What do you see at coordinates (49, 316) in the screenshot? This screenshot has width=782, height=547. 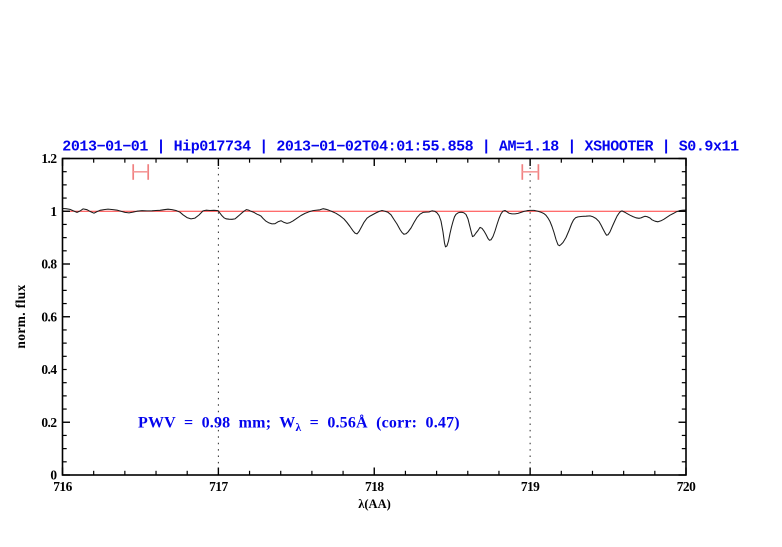 I see `svg-text: 0.6` at bounding box center [49, 316].